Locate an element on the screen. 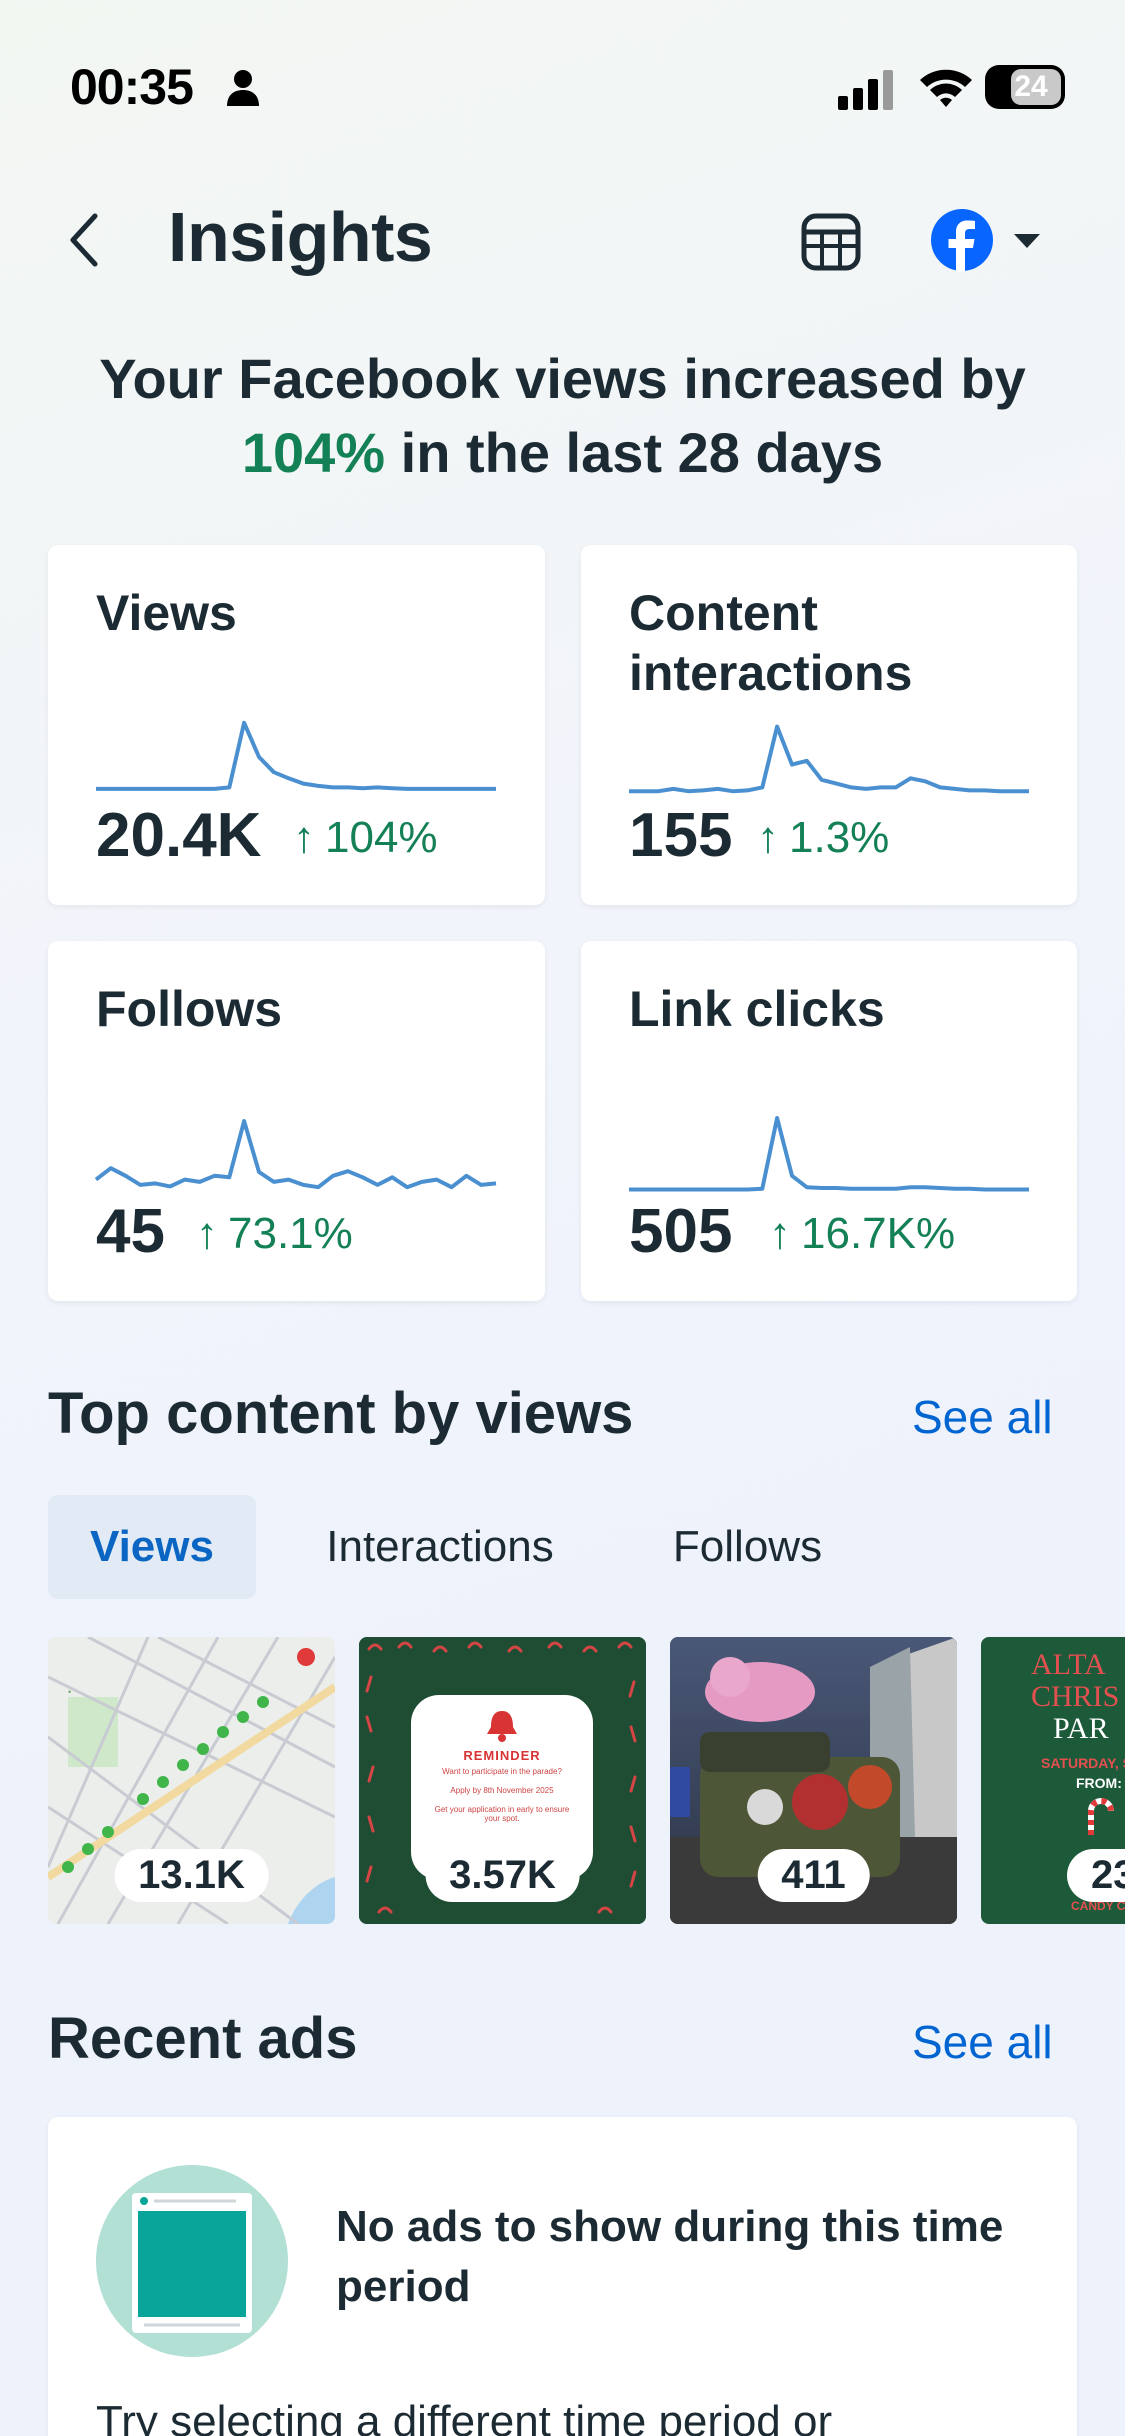 The image size is (1125, 2436). headline-suffix: in the last 28 days is located at coordinates (642, 452).